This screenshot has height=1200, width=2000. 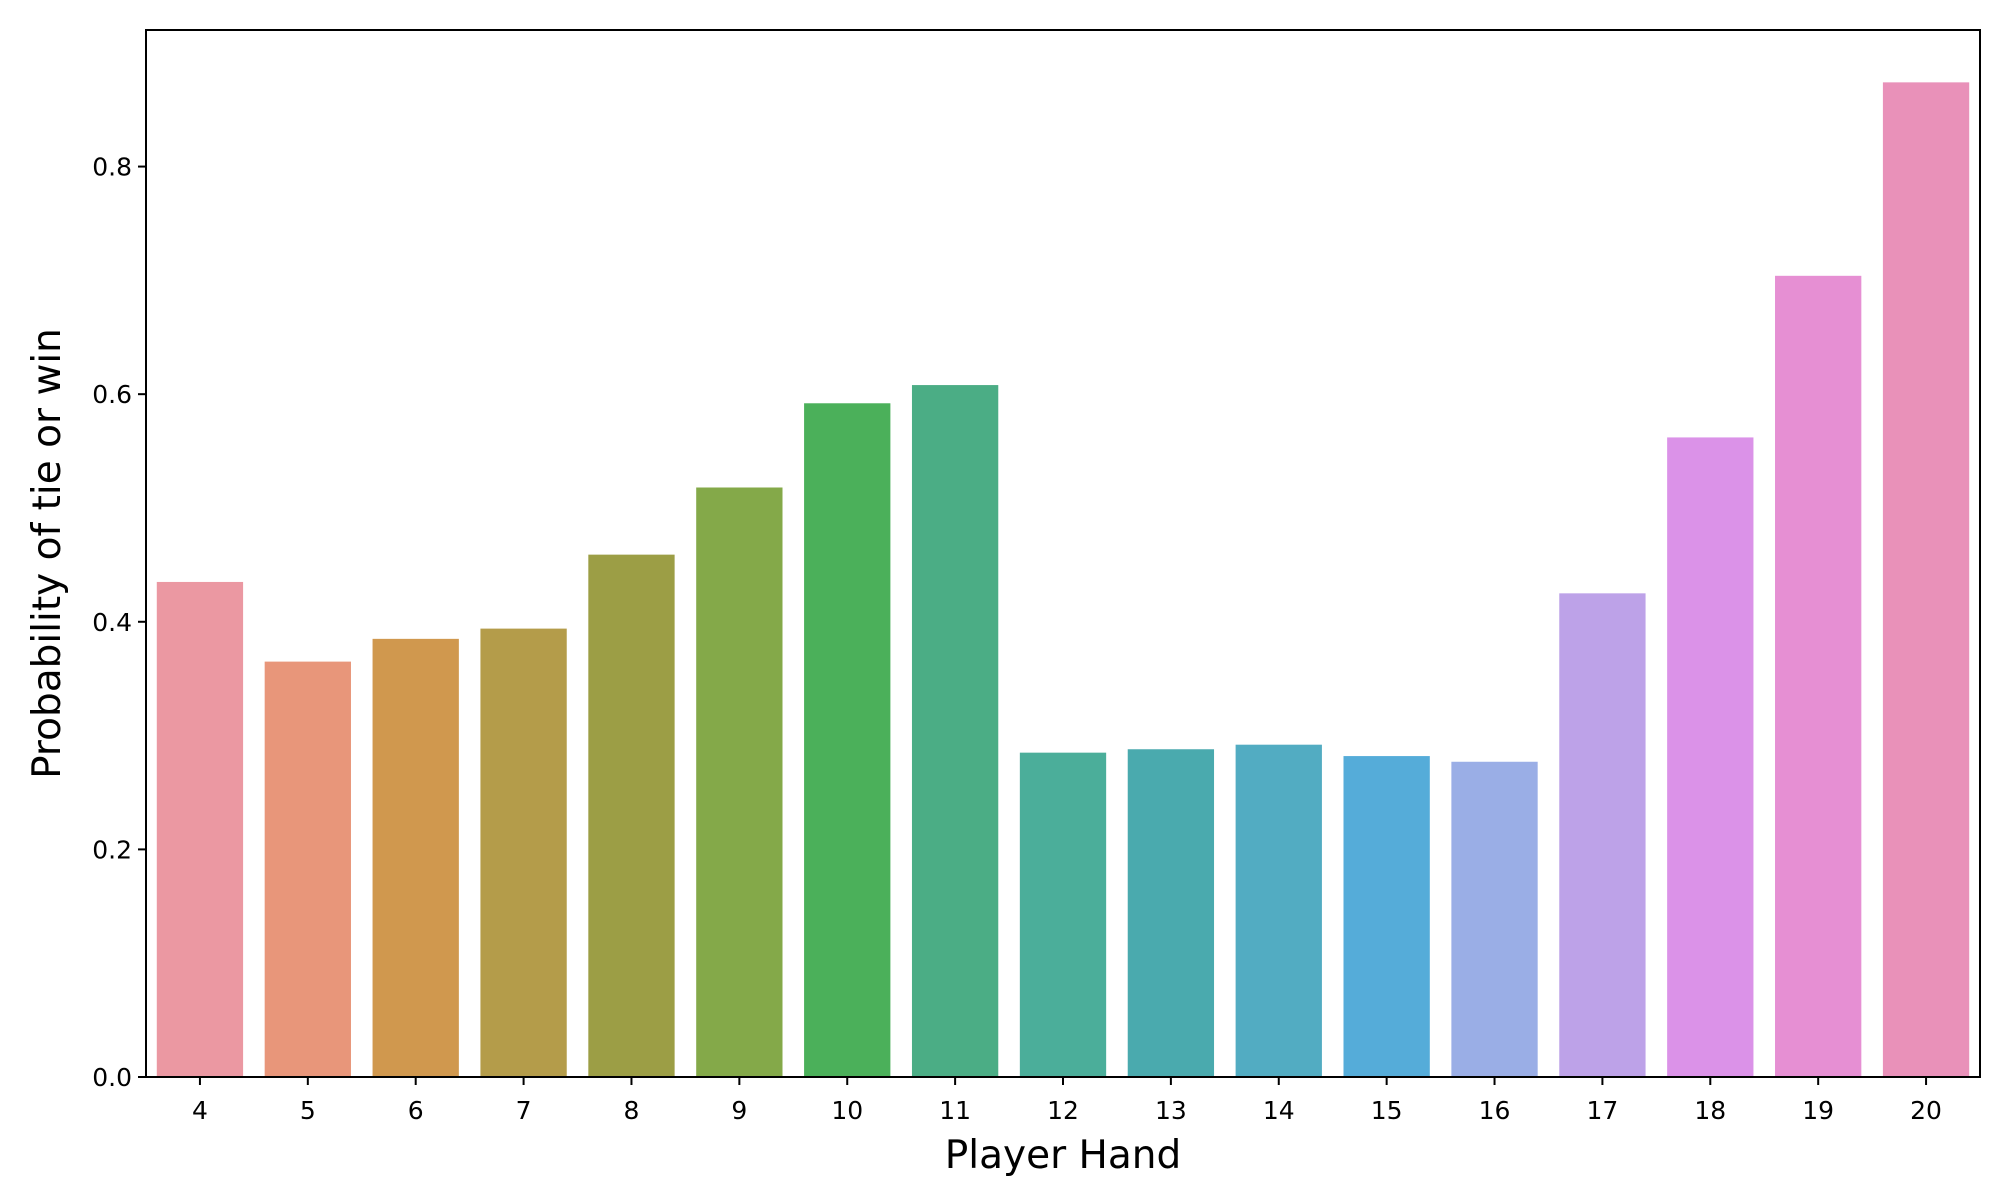 What do you see at coordinates (1387, 1110) in the screenshot?
I see `x-tick-label: 15` at bounding box center [1387, 1110].